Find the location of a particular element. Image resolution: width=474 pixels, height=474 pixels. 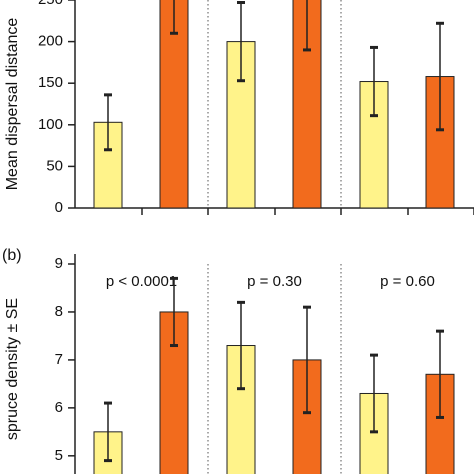

y-tick-label: 200 is located at coordinates (50, 41).